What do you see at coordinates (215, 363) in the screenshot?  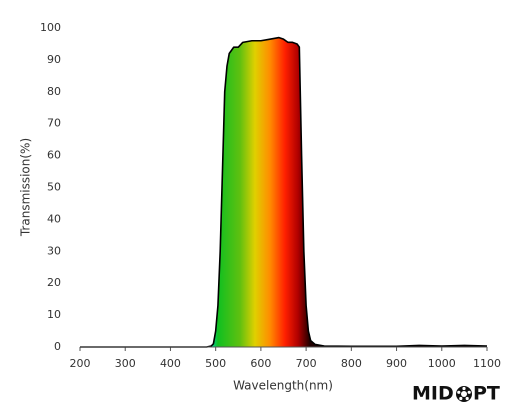 I see `x-tick-label: 500` at bounding box center [215, 363].